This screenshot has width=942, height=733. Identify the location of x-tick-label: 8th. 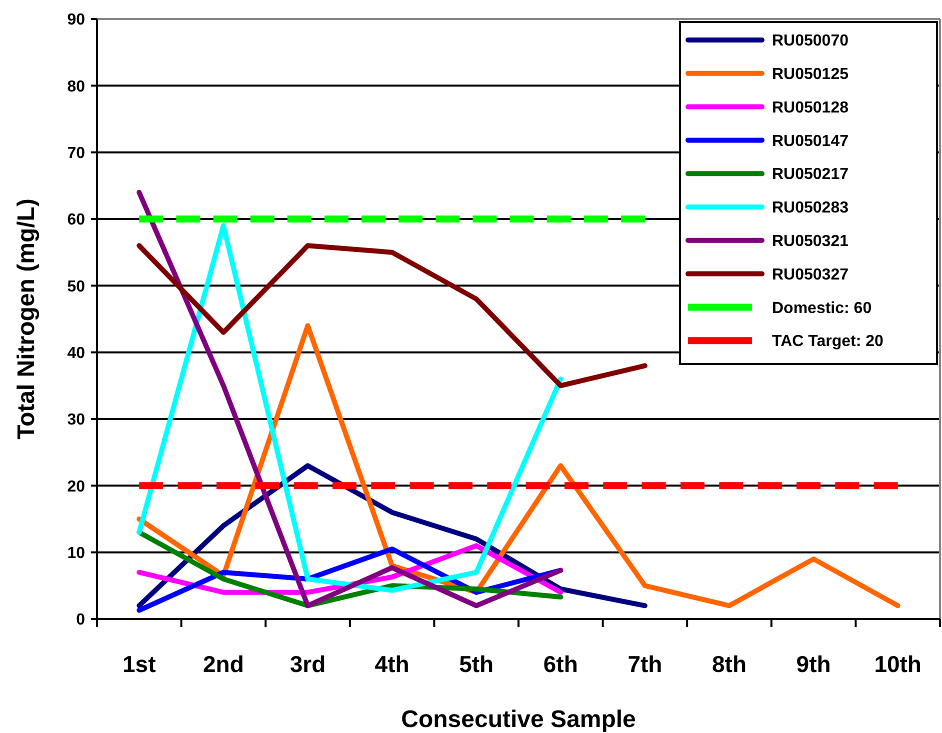
(729, 664).